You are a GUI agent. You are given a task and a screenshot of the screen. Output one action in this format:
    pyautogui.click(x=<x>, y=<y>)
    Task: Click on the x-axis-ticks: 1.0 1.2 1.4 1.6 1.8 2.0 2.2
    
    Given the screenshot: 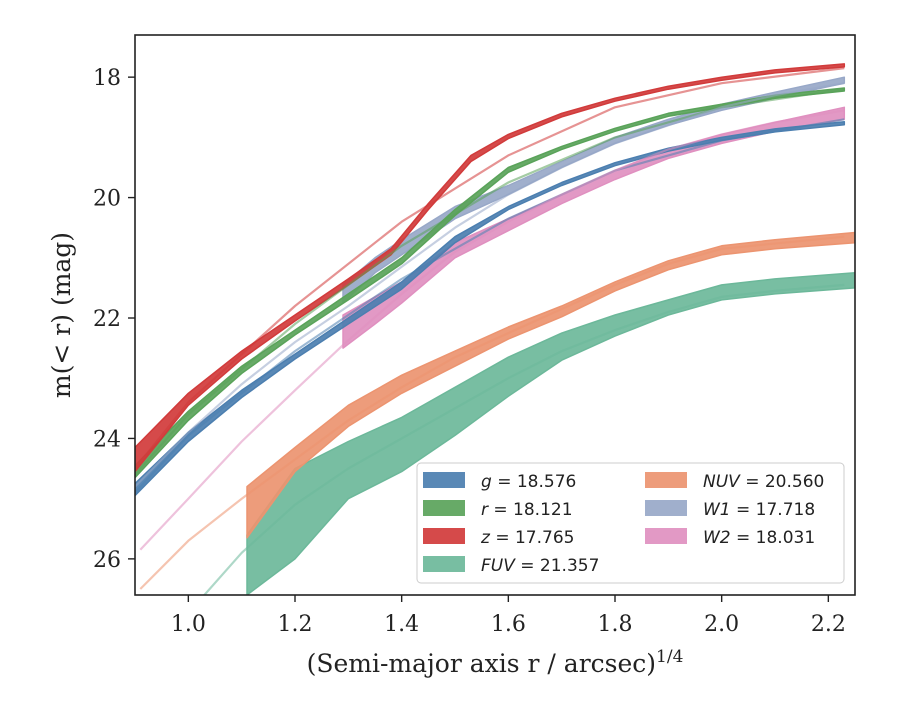 What is the action you would take?
    pyautogui.click(x=508, y=616)
    